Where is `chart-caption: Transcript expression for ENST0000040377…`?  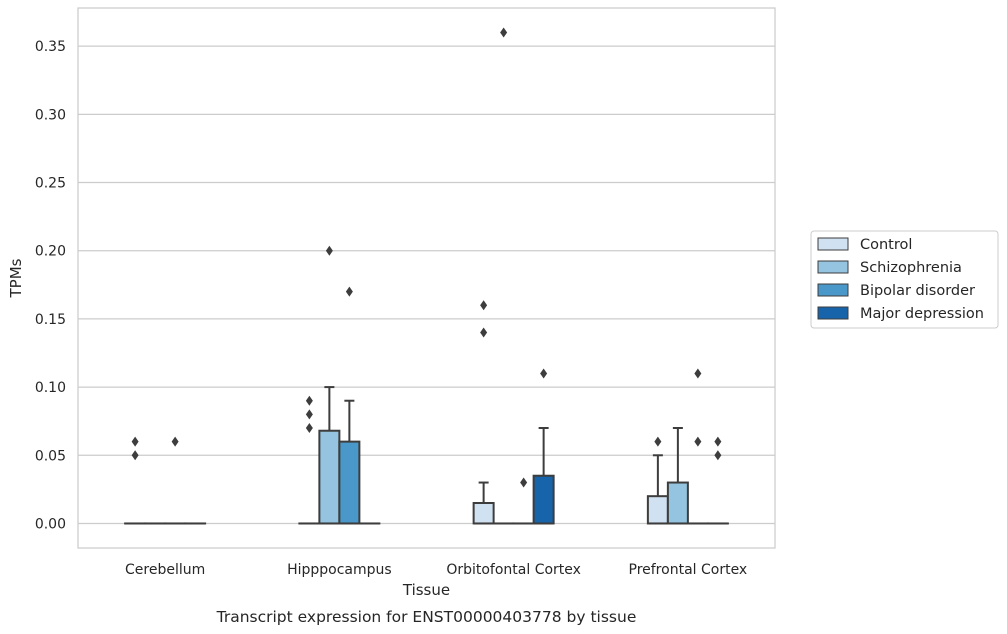
chart-caption: Transcript expression for ENST0000040377… is located at coordinates (426, 617).